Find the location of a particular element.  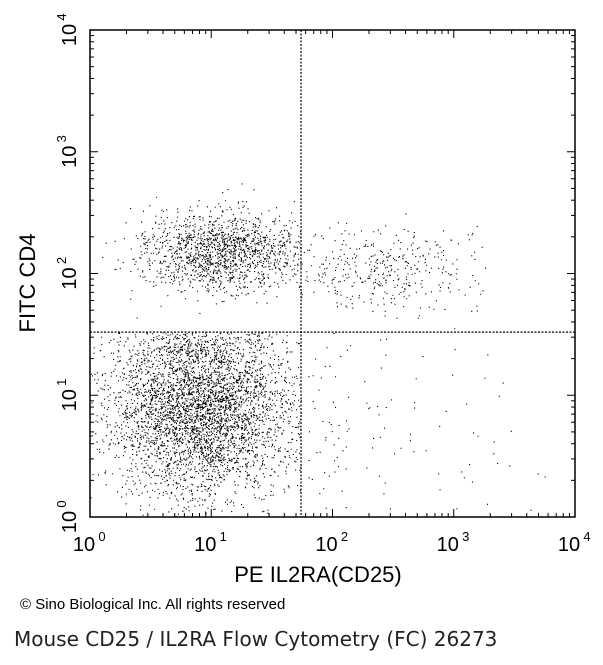

y-tick-label-group: 101 is located at coordinates (67, 395).